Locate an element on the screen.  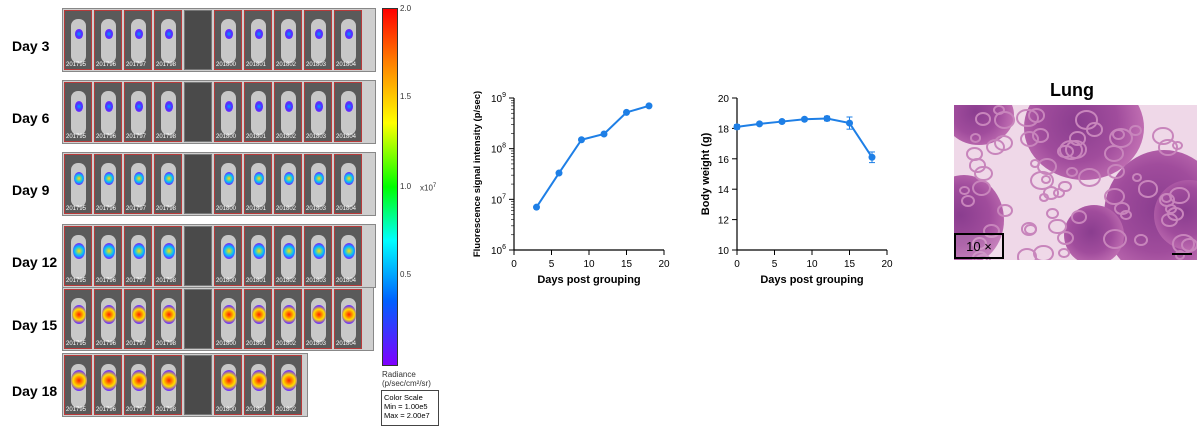
day-label: Day 12 is located at coordinates (35, 262).